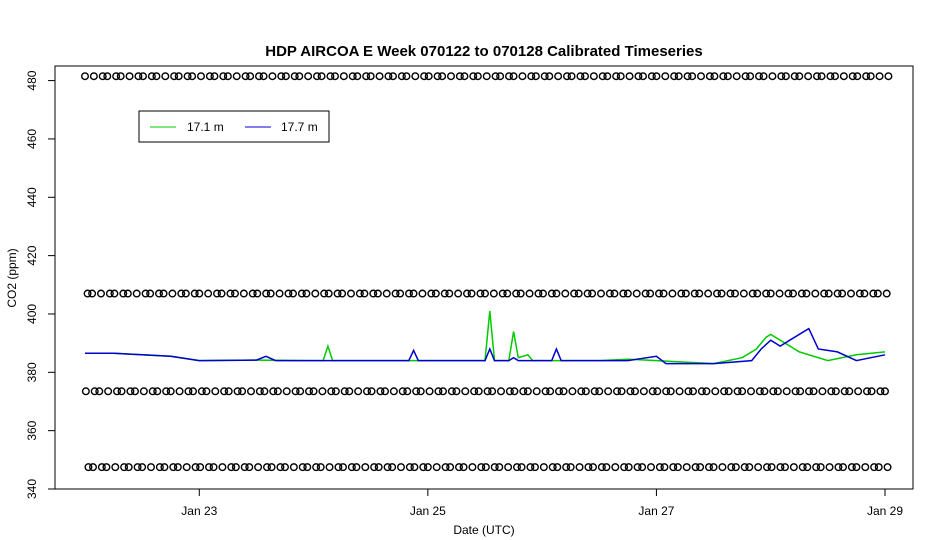 This screenshot has height=540, width=936. What do you see at coordinates (32, 314) in the screenshot?
I see `y-tick-label: 400` at bounding box center [32, 314].